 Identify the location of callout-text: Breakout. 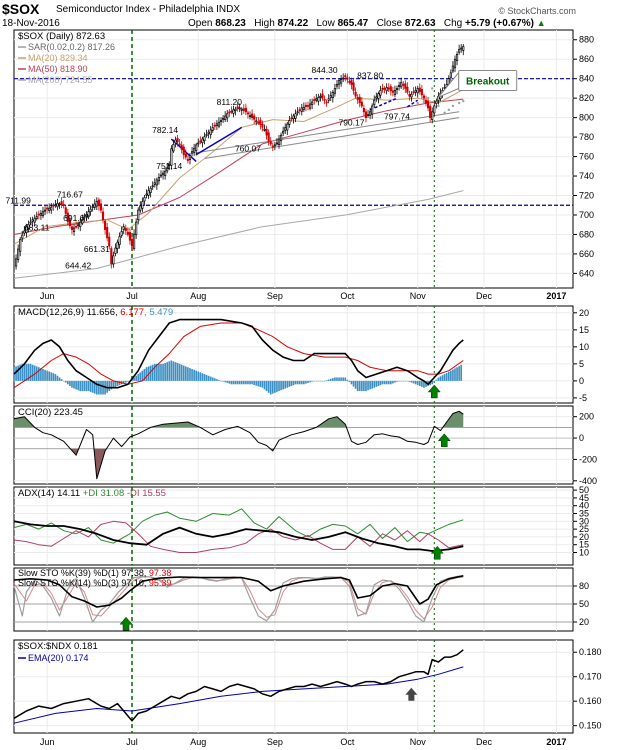
(488, 82).